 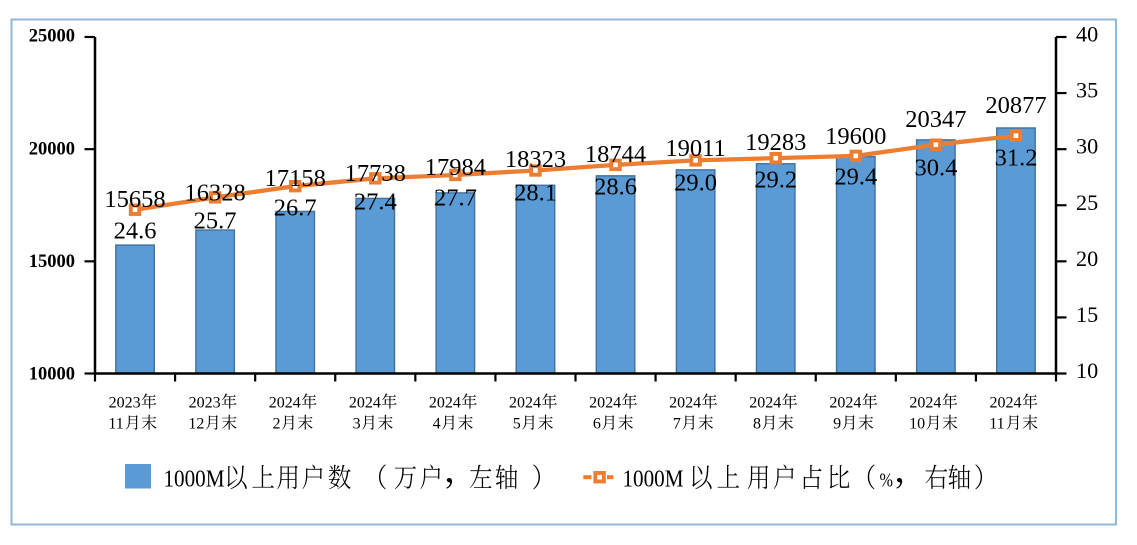 I want to click on svg-text: 24.6, so click(x=135, y=231).